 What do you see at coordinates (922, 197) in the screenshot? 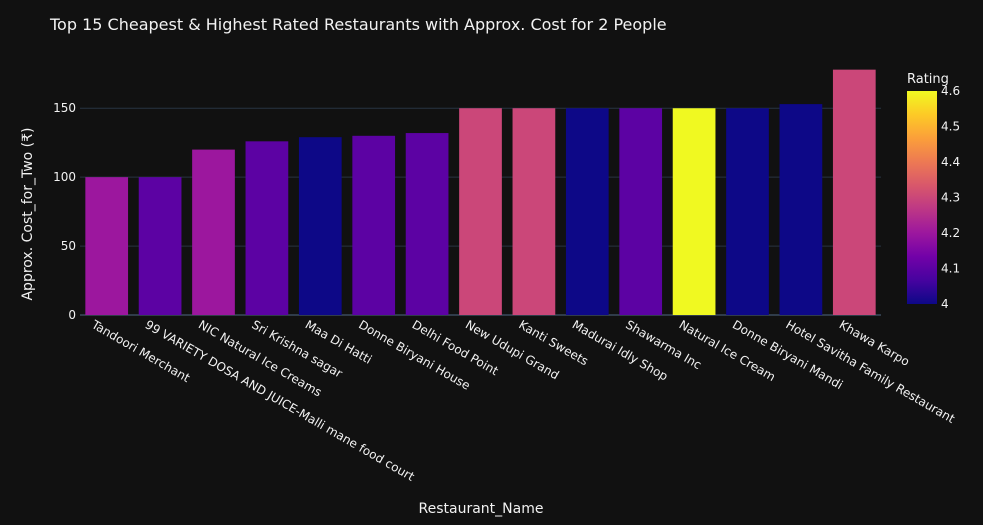
I see `colorbar-gradient` at bounding box center [922, 197].